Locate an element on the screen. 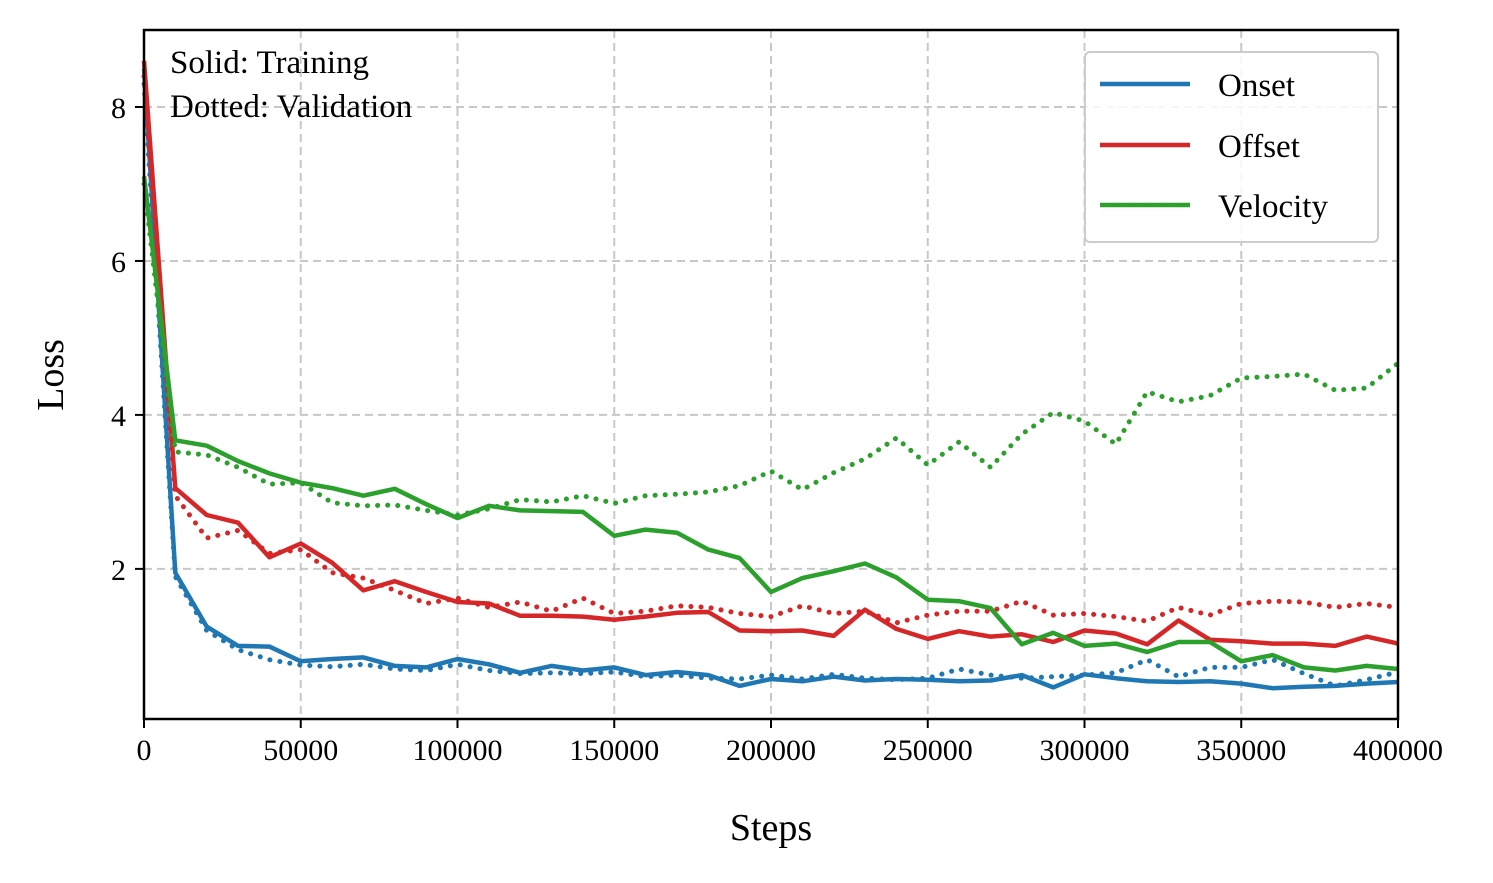  legend-label-onset: Onset is located at coordinates (1256, 86).